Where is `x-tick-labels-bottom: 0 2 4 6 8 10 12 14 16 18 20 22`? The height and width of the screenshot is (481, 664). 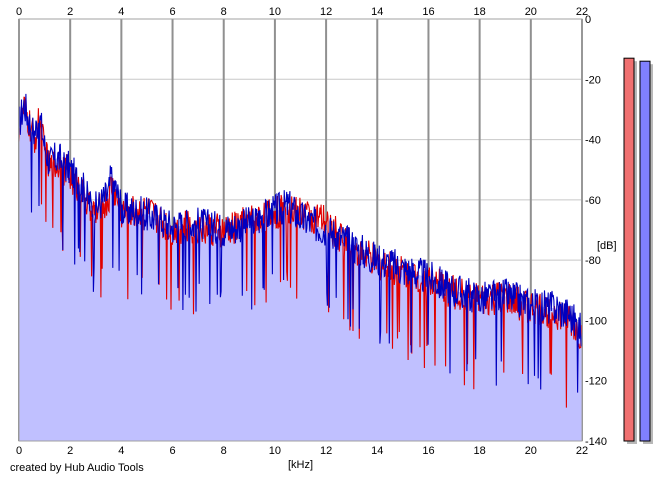
x-tick-labels-bottom: 0 2 4 6 8 10 12 14 16 18 20 22 is located at coordinates (302, 451).